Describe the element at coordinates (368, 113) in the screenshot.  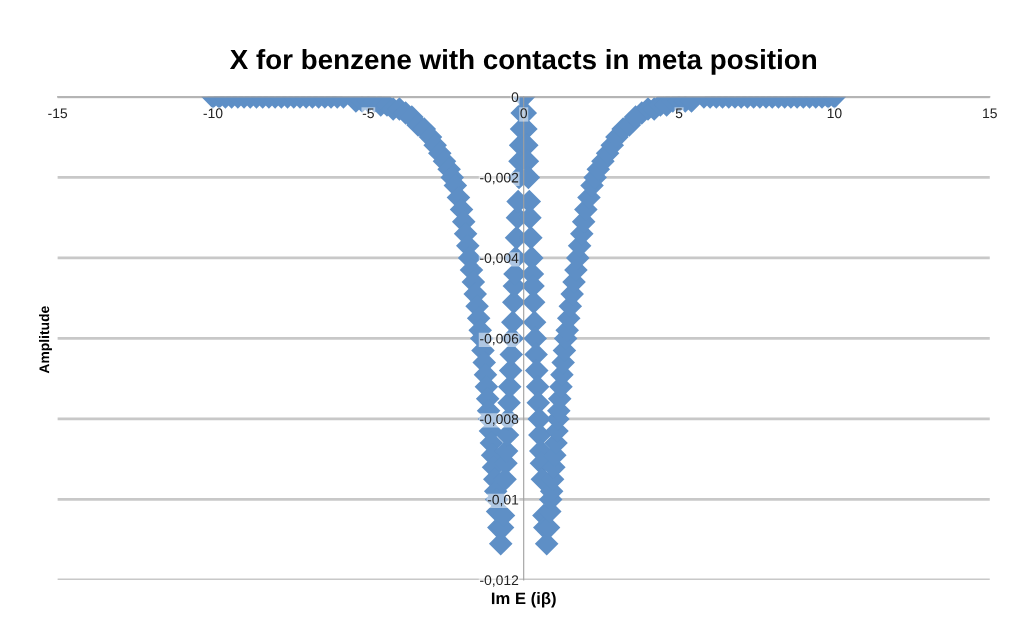
I see `x-tick-label: -5` at that location.